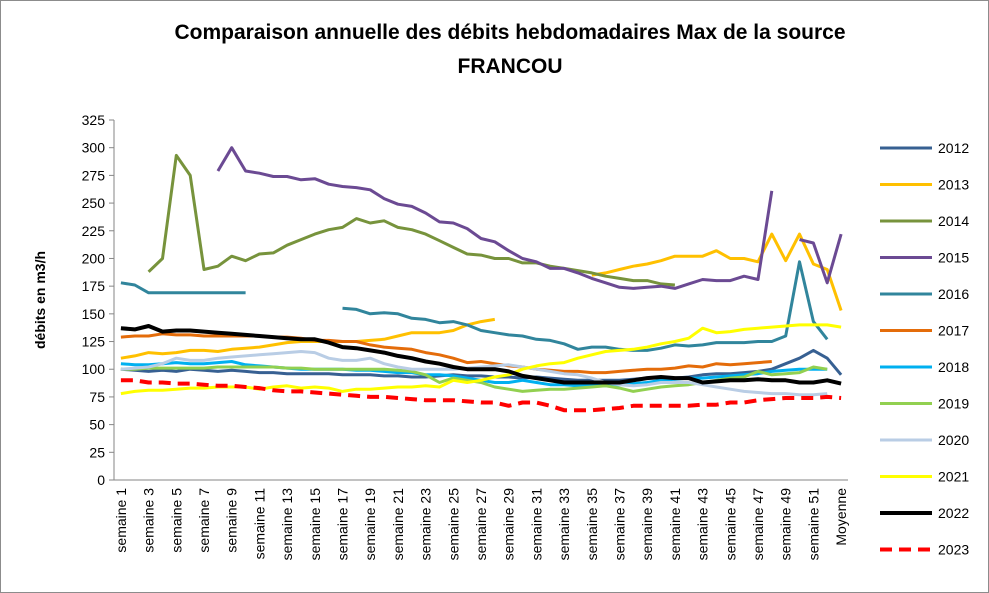 The height and width of the screenshot is (593, 989). Describe the element at coordinates (370, 524) in the screenshot. I see `x-tick-label: semaine 19` at that location.